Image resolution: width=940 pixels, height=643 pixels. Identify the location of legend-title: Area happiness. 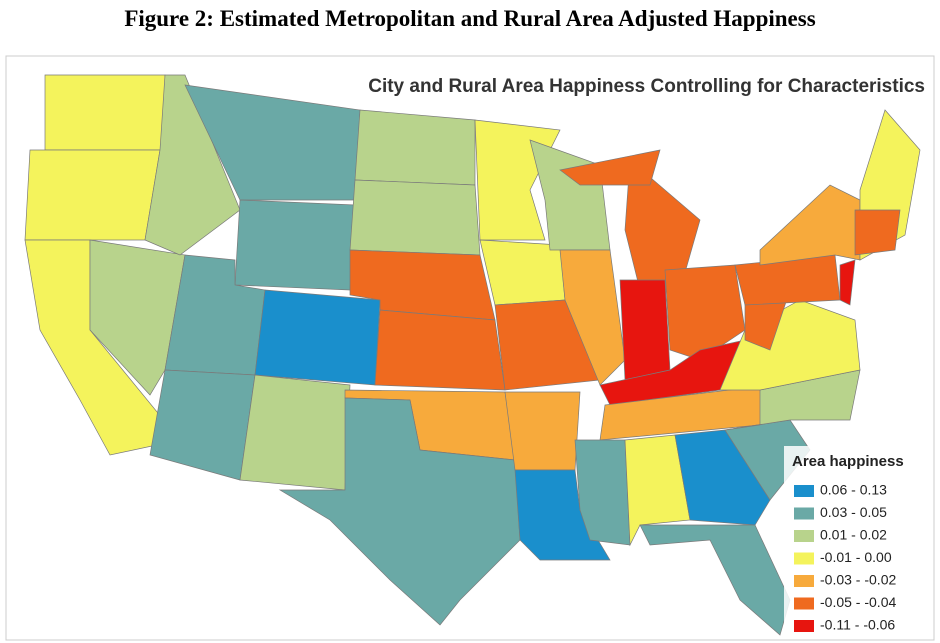
(848, 461).